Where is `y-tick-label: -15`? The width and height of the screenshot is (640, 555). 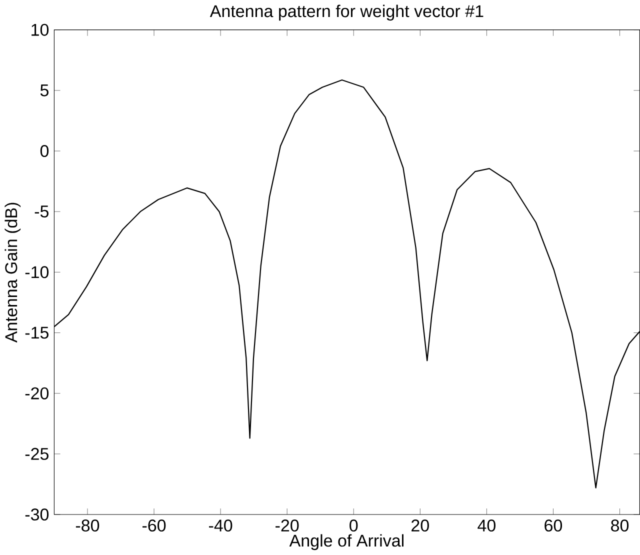 y-tick-label: -15 is located at coordinates (36, 332).